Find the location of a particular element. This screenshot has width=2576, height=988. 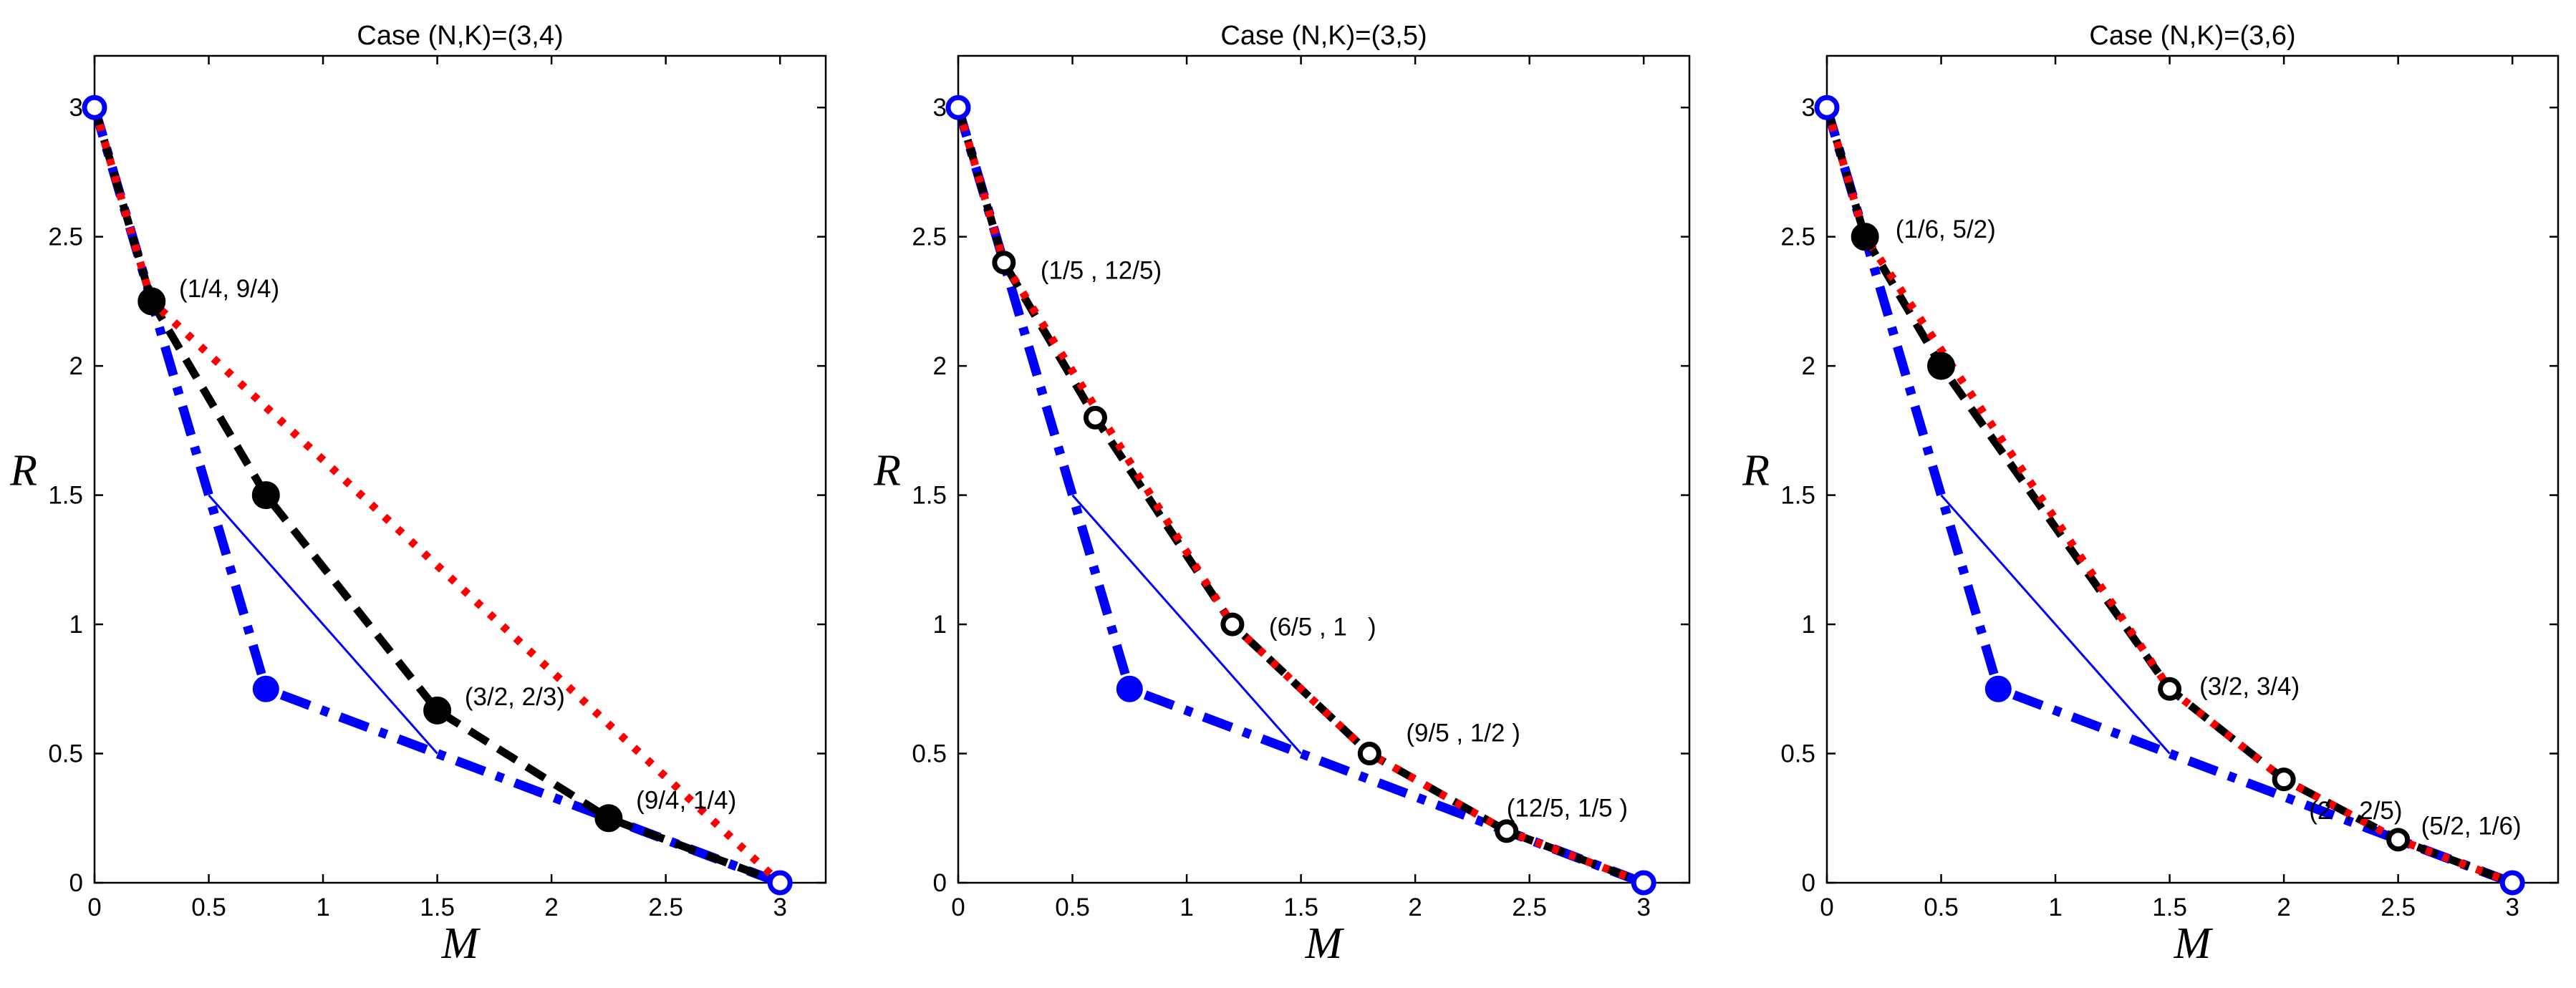

point-annotation: (5/2, 1/6) is located at coordinates (2471, 827).